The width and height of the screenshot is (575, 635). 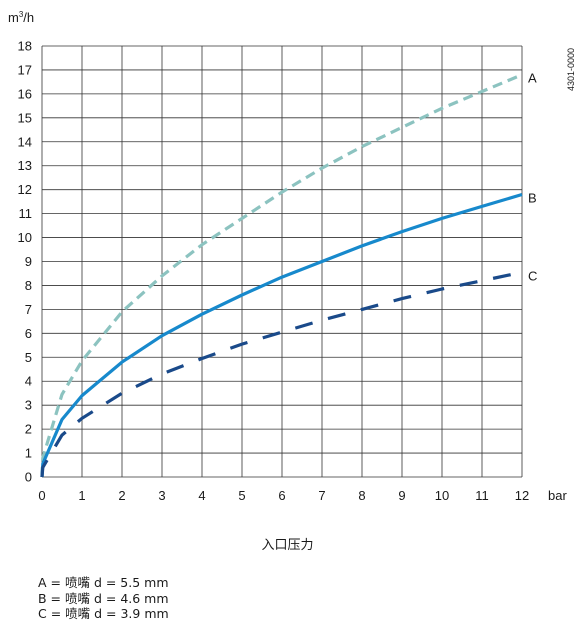 What do you see at coordinates (25, 141) in the screenshot?
I see `y-tick-label: 14` at bounding box center [25, 141].